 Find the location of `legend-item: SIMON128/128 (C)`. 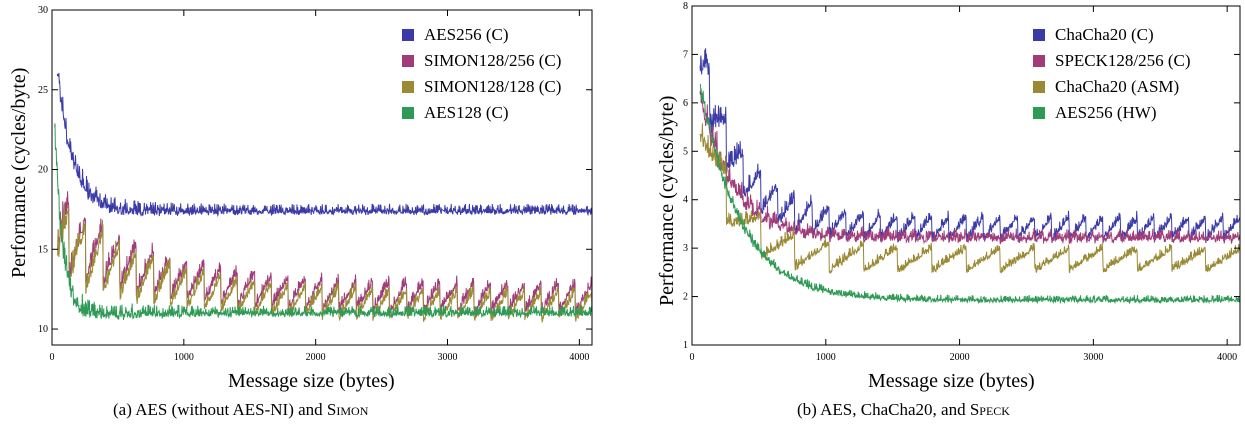

legend-item: SIMON128/128 (C) is located at coordinates (481, 87).